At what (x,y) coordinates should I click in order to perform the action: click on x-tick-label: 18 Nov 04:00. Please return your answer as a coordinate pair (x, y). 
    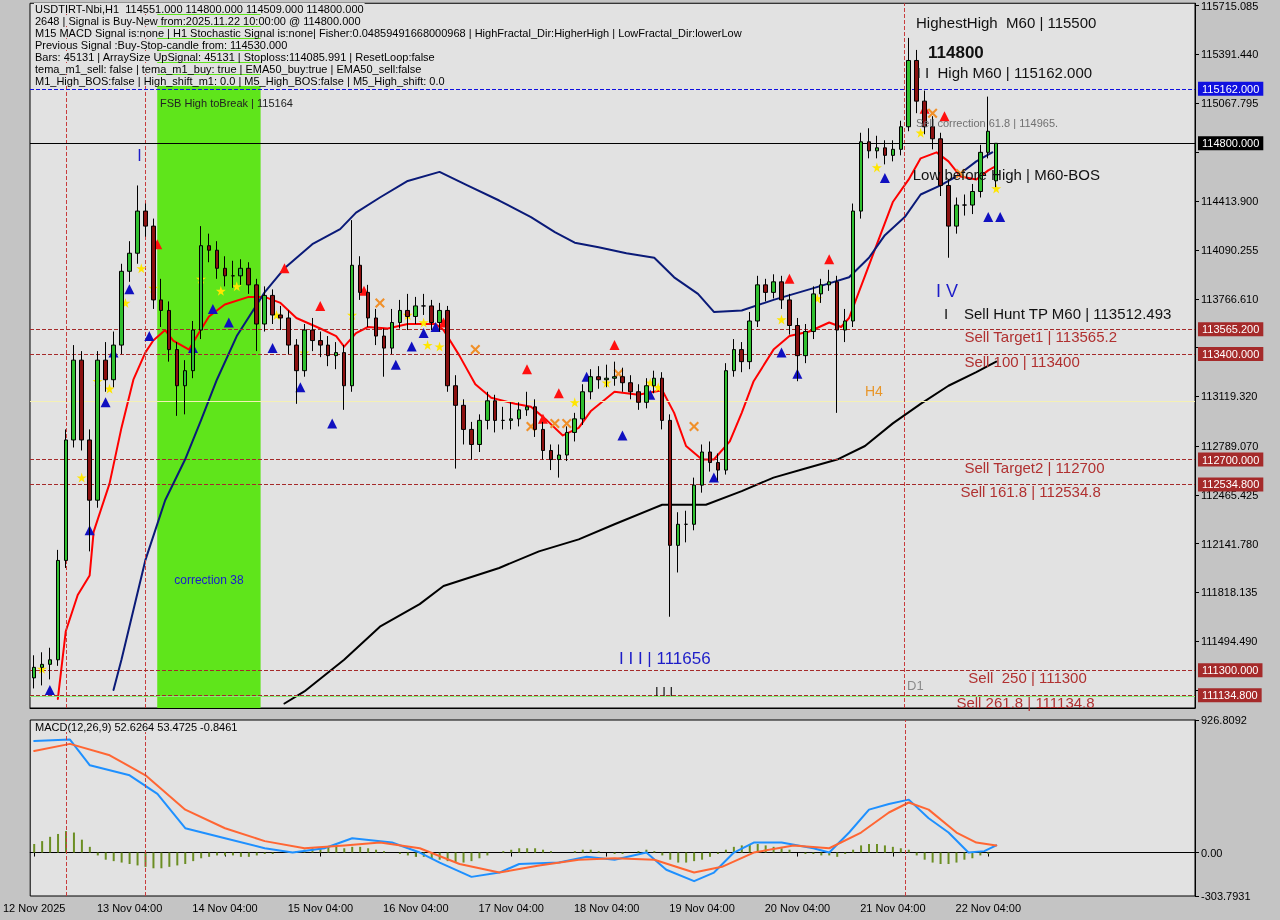
    Looking at the image, I should click on (606, 907).